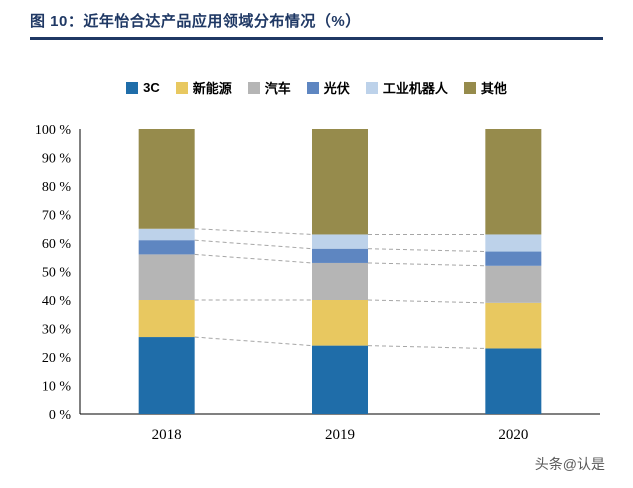  What do you see at coordinates (513, 243) in the screenshot?
I see `bar-segment-2020-工业机器人` at bounding box center [513, 243].